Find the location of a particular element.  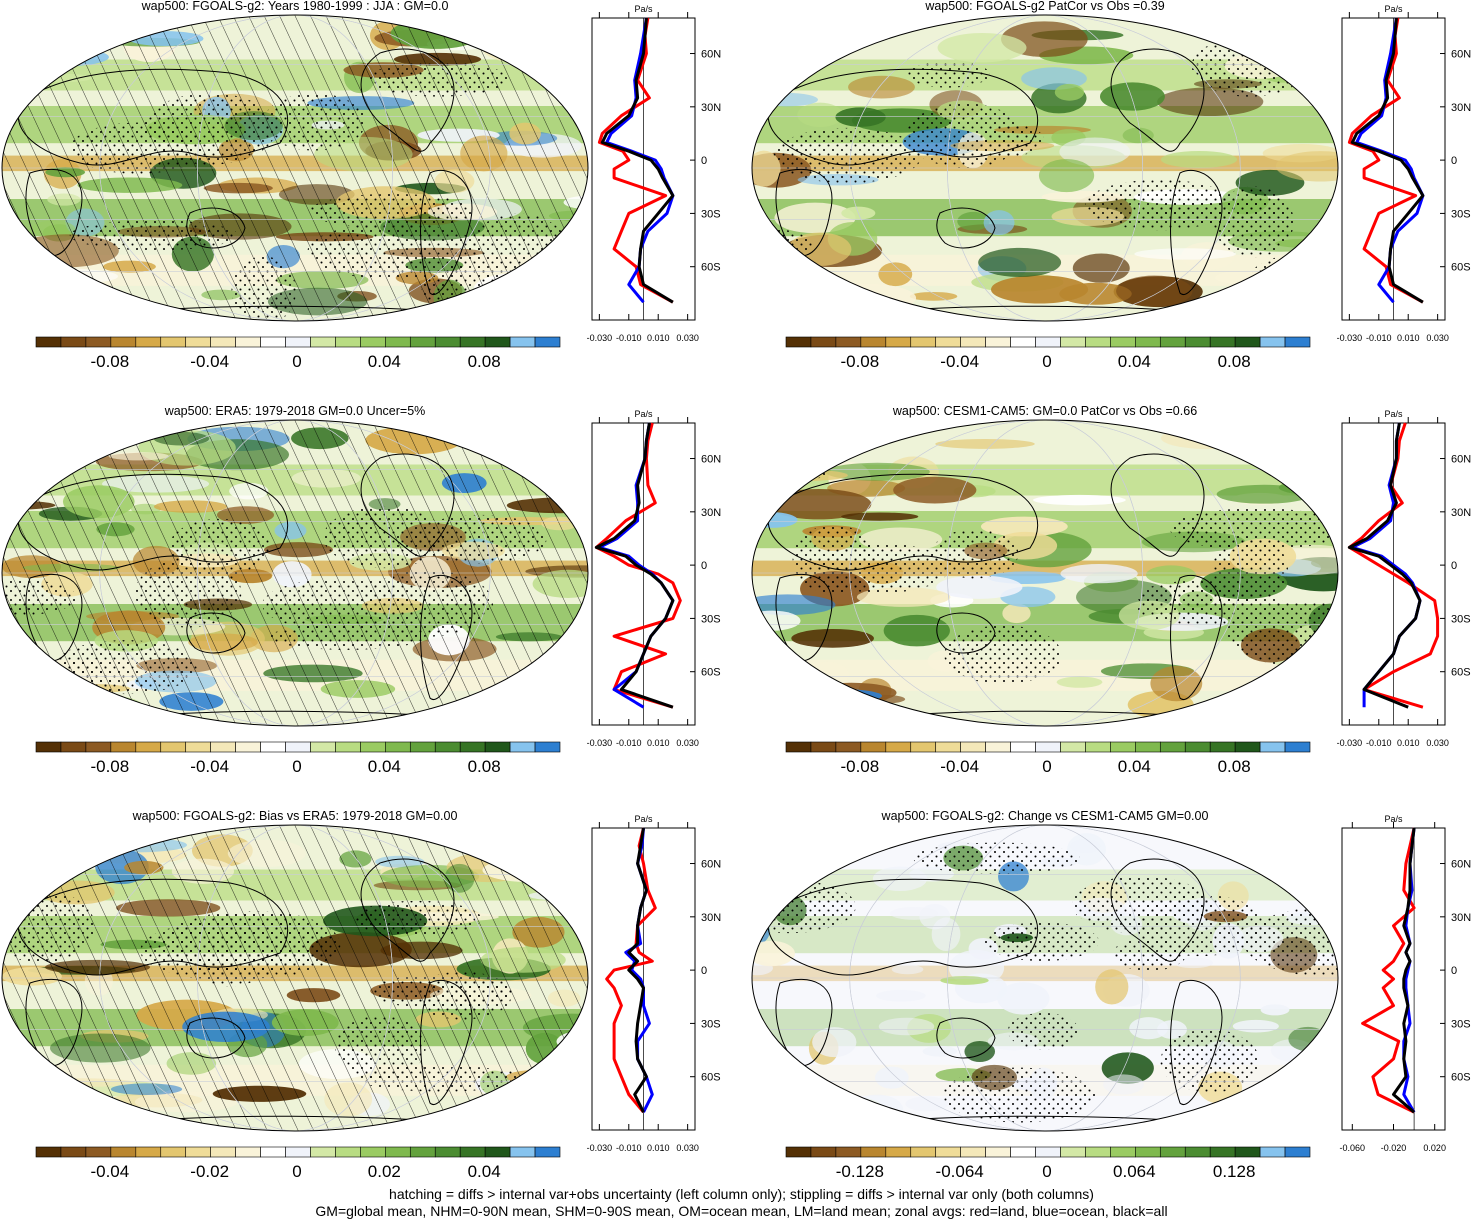

zonal-x-tick-label: 0.030 is located at coordinates (687, 338).